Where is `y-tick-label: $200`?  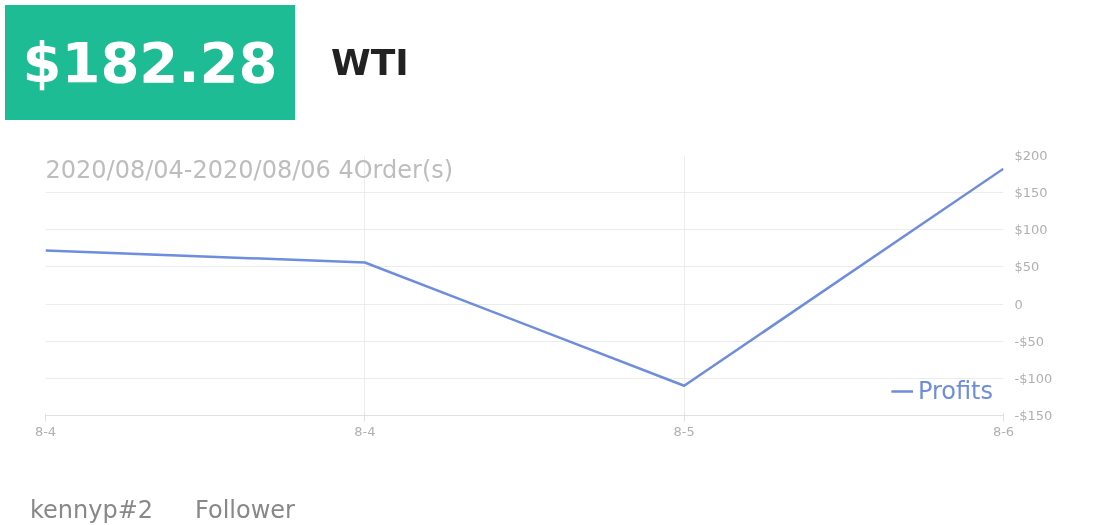
y-tick-label: $200 is located at coordinates (1031, 155).